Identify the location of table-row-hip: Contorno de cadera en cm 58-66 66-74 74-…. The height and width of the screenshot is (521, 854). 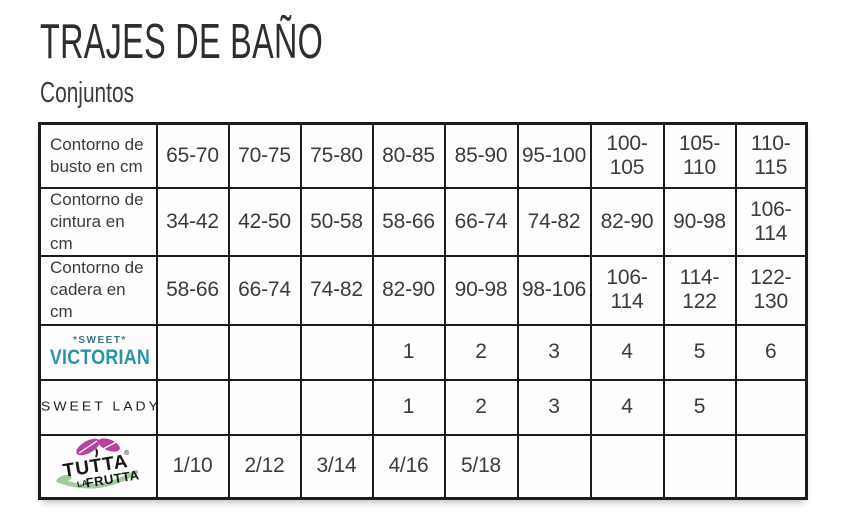
(423, 290).